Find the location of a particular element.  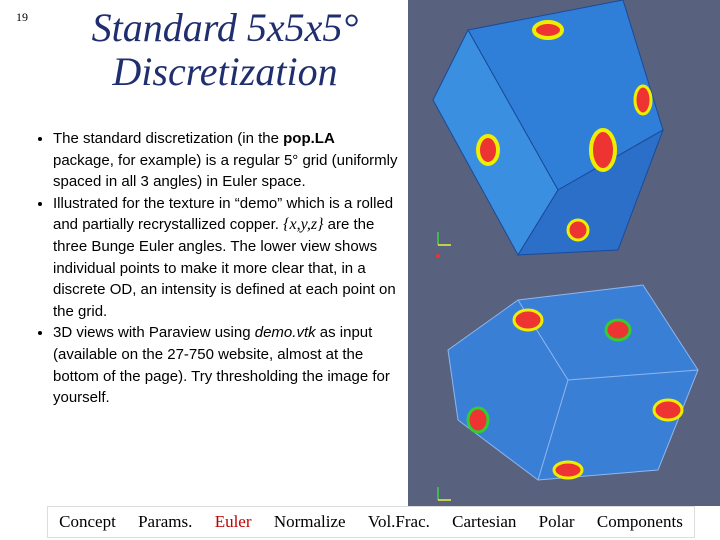

nav-link: Vol.Frac. is located at coordinates (398, 521).